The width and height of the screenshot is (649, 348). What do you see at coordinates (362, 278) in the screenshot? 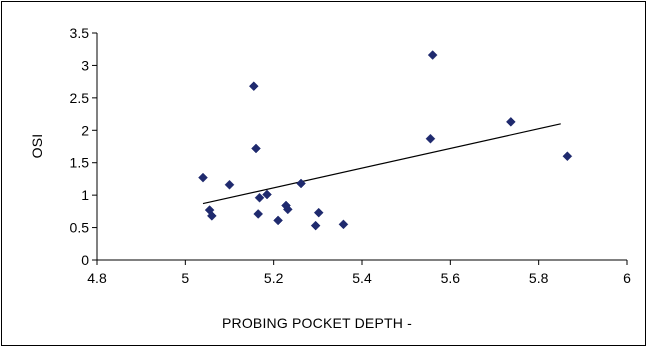
I see `x-tick-label: 5.4` at bounding box center [362, 278].